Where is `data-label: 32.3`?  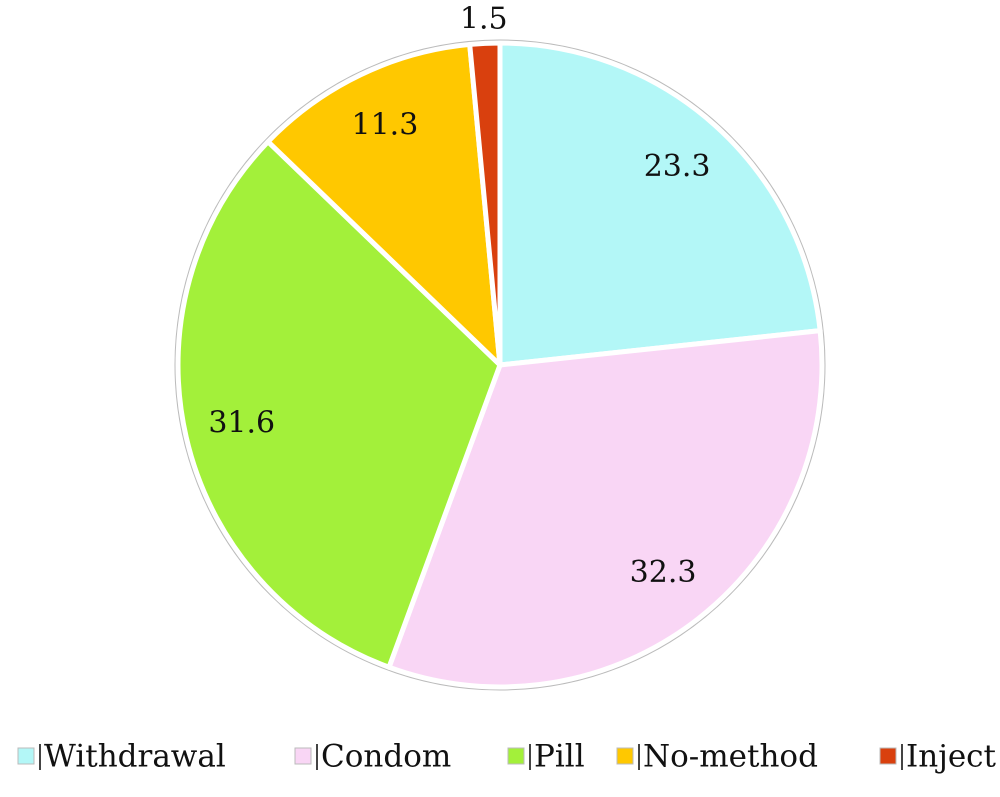 data-label: 32.3 is located at coordinates (663, 572).